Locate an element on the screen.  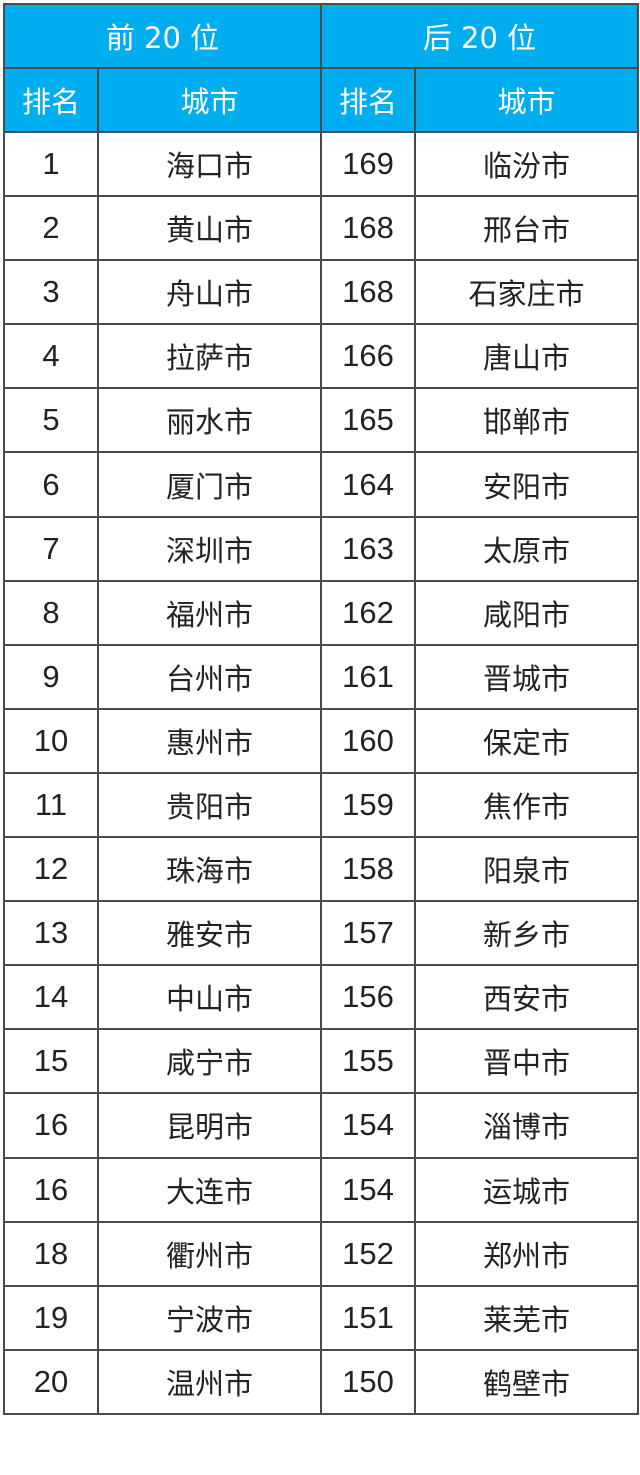
bottom-rank-cell: 158 is located at coordinates (368, 869).